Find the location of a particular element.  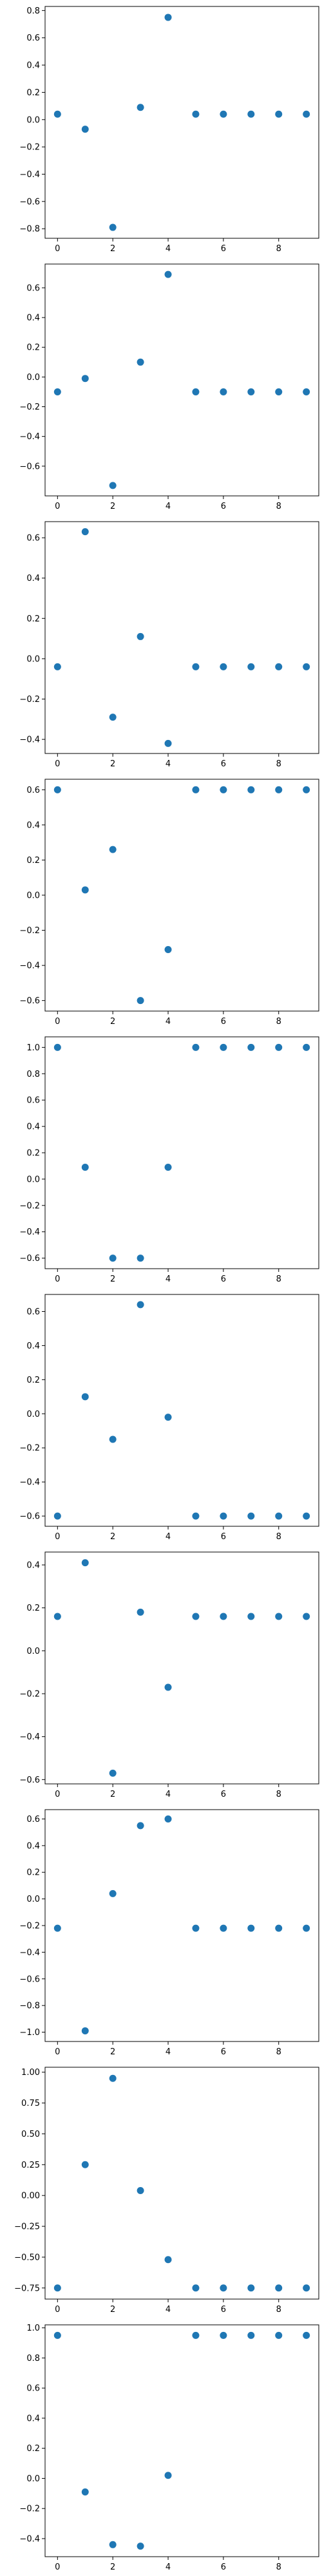

y-tick-label: −0.75 is located at coordinates (27, 2289).